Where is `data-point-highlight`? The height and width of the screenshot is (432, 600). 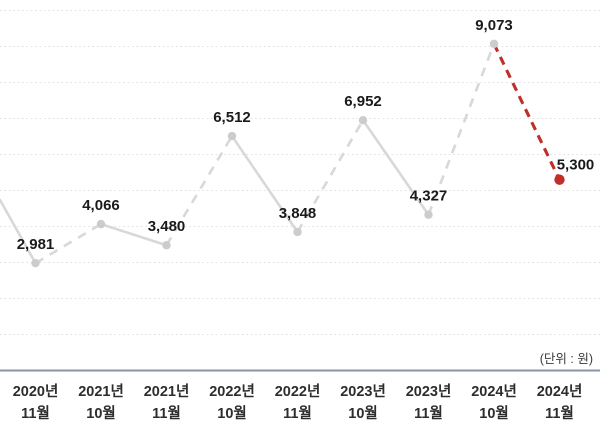
data-point-highlight is located at coordinates (559, 179).